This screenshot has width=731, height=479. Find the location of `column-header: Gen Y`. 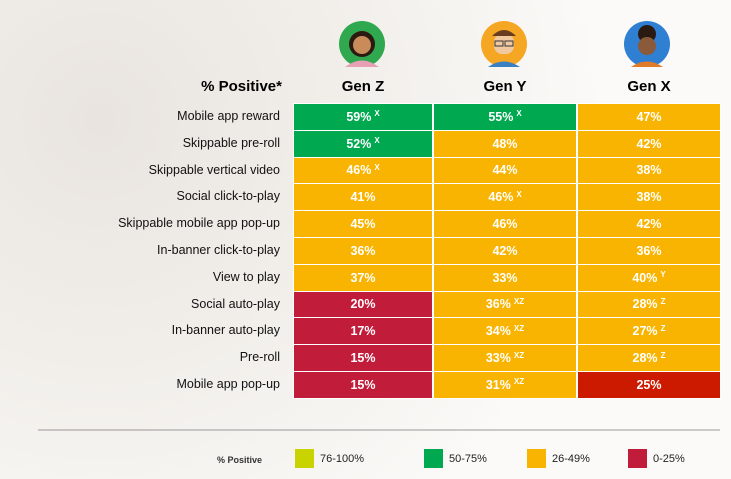

column-header: Gen Y is located at coordinates (505, 86).